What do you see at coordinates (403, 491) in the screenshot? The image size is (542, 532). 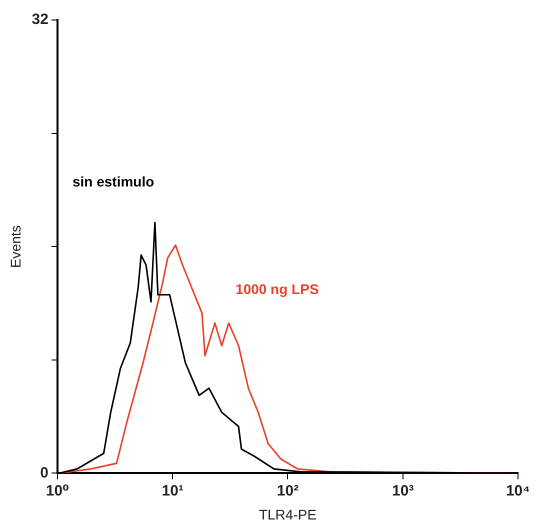 I see `x-tick-label: 10³` at bounding box center [403, 491].